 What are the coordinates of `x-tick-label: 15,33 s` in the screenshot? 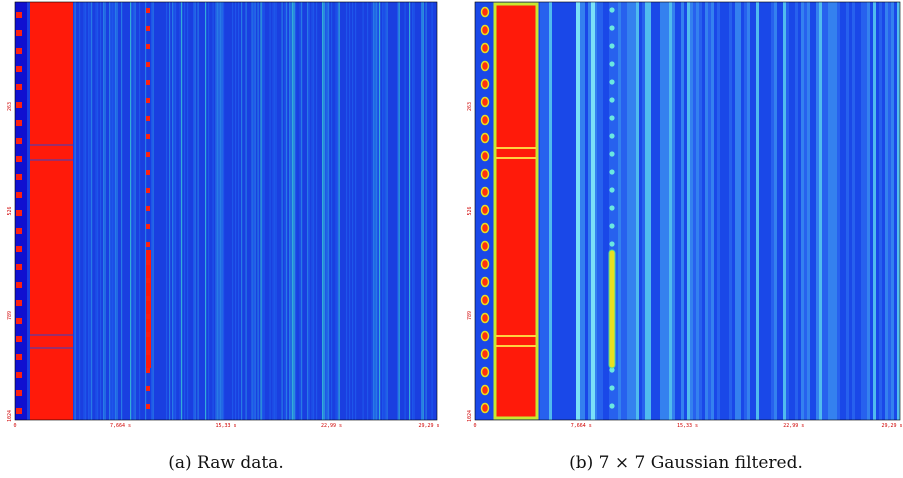 It's located at (687, 426).